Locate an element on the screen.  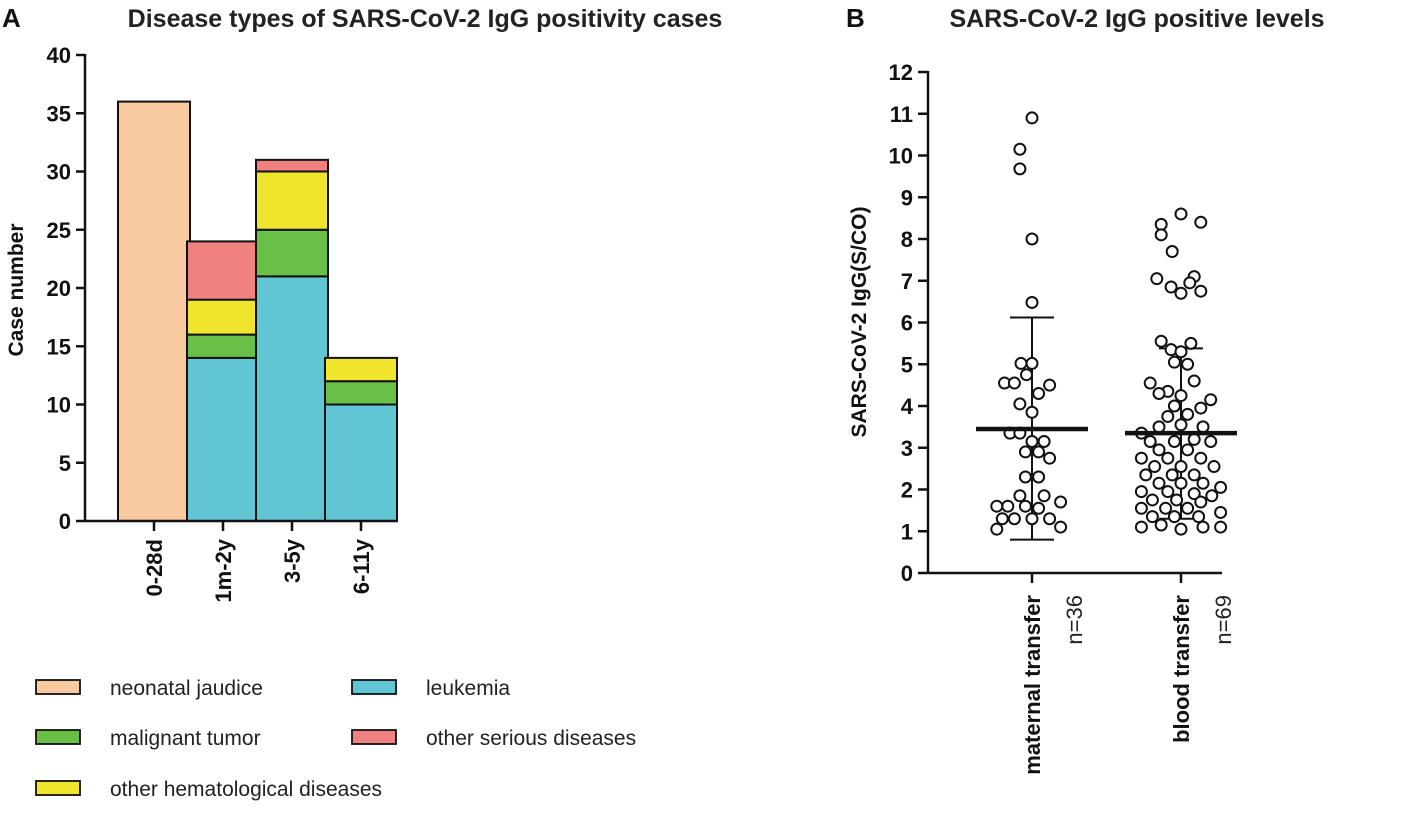
y-tick-label: 11 is located at coordinates (901, 114).